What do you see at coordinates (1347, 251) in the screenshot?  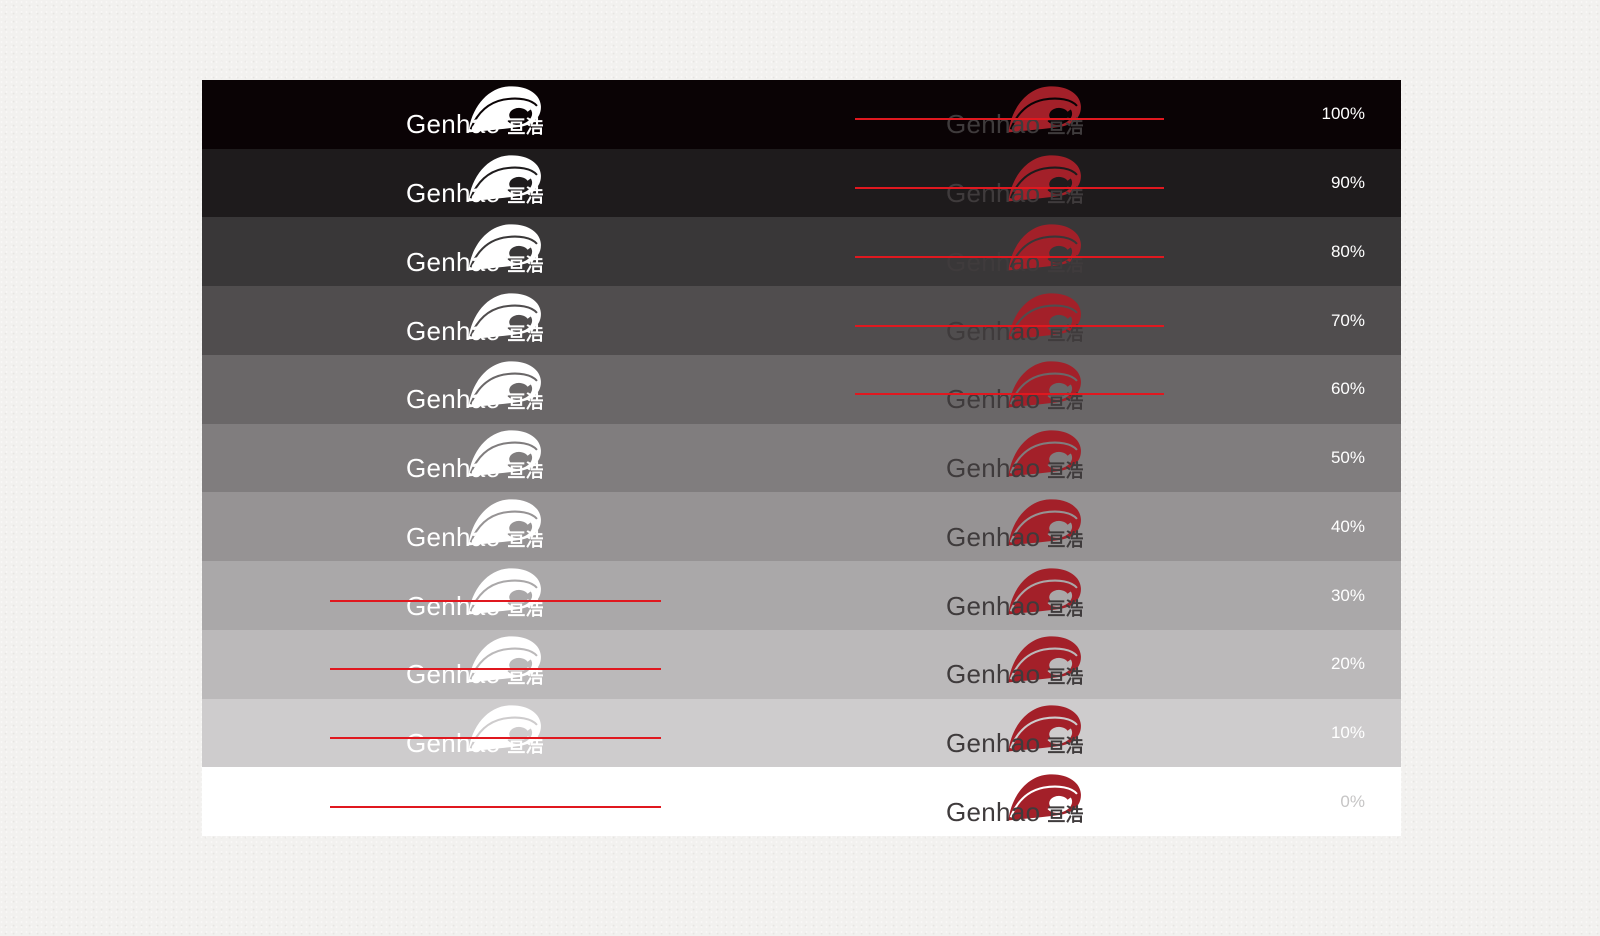 I see `percent-label: 80%` at bounding box center [1347, 251].